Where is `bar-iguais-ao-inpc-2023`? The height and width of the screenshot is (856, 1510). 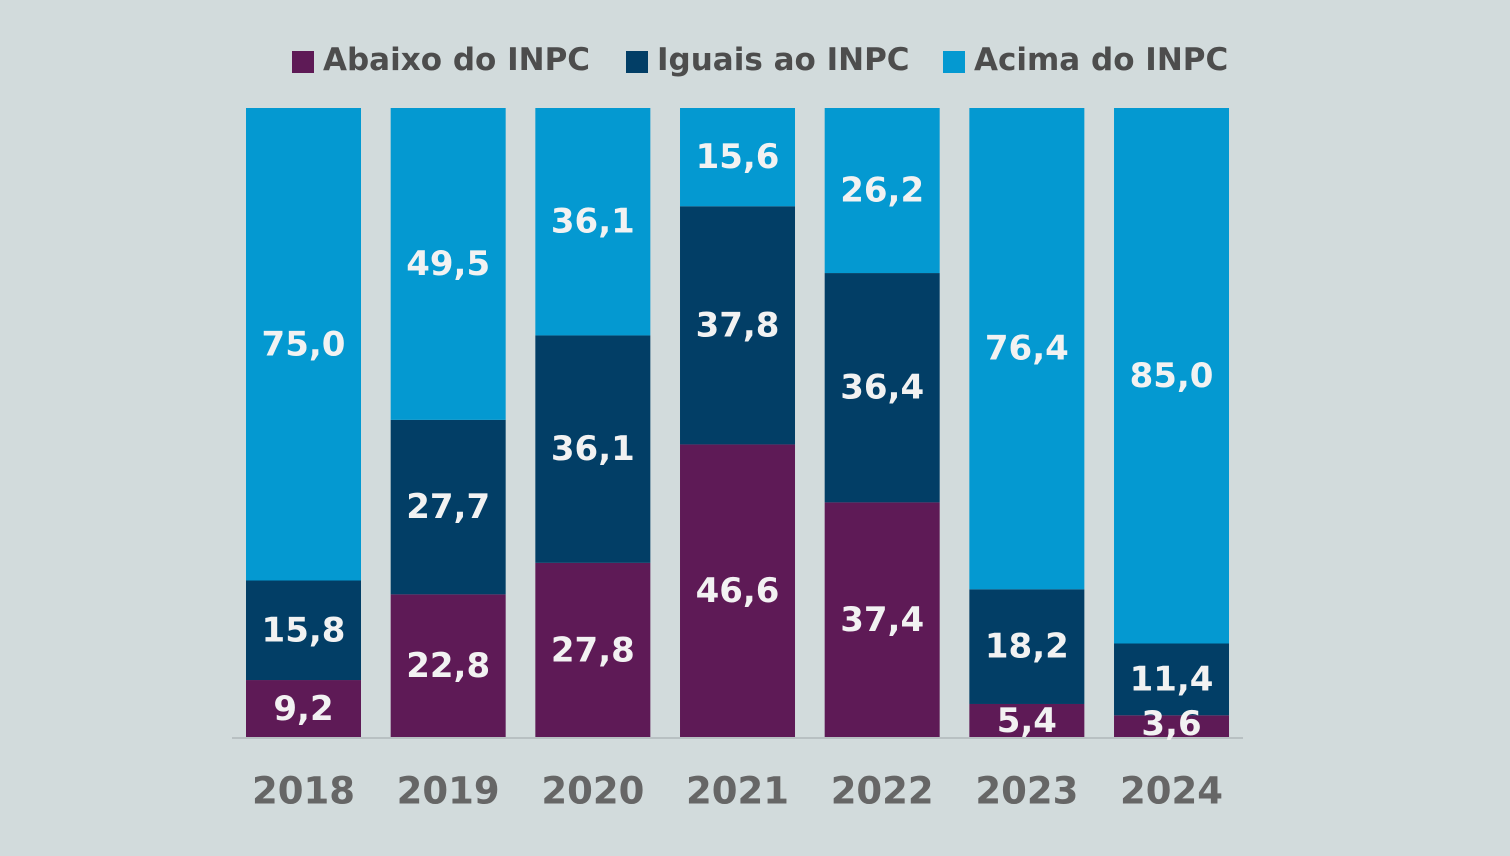
bar-iguais-ao-inpc-2023 is located at coordinates (1027, 646).